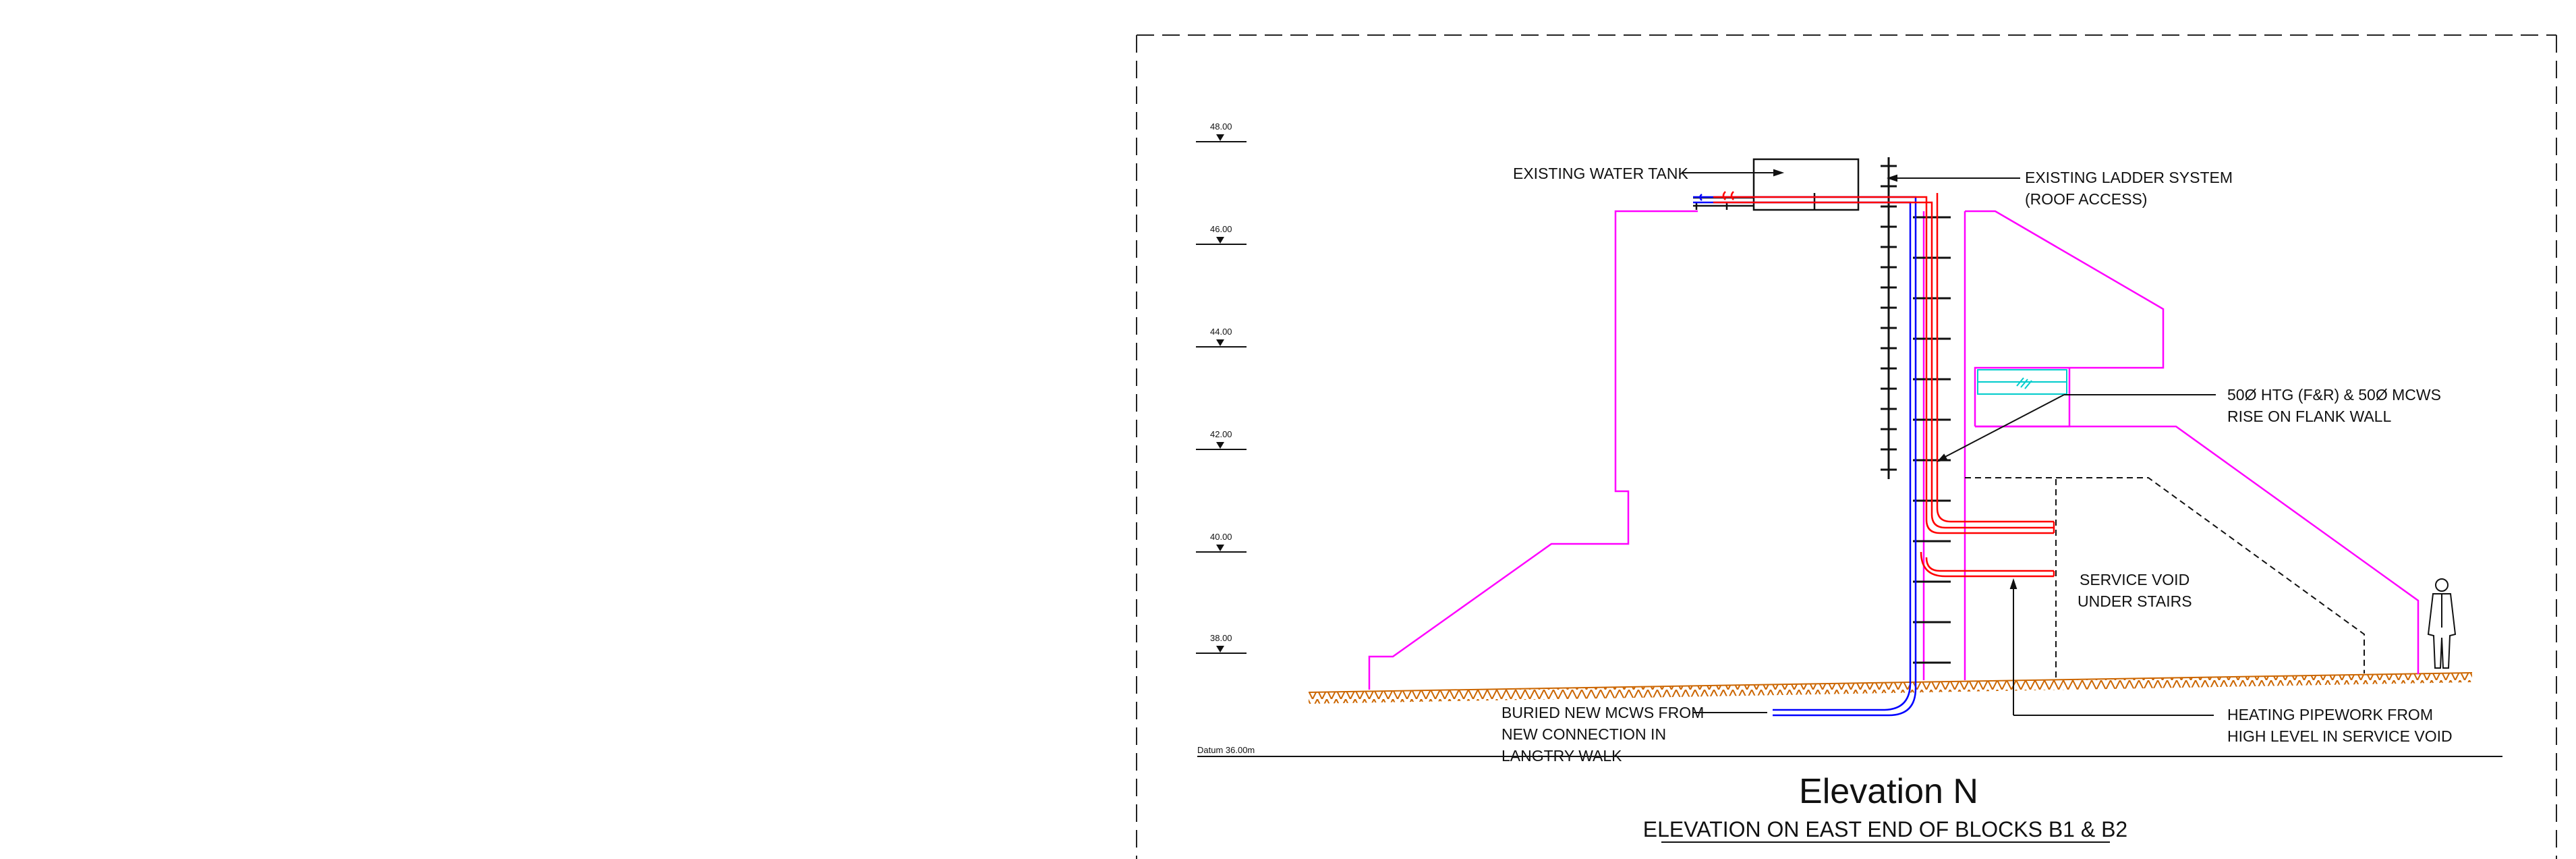 This screenshot has width=2576, height=859. Describe the element at coordinates (1221, 127) in the screenshot. I see `level-value: 48.00` at that location.